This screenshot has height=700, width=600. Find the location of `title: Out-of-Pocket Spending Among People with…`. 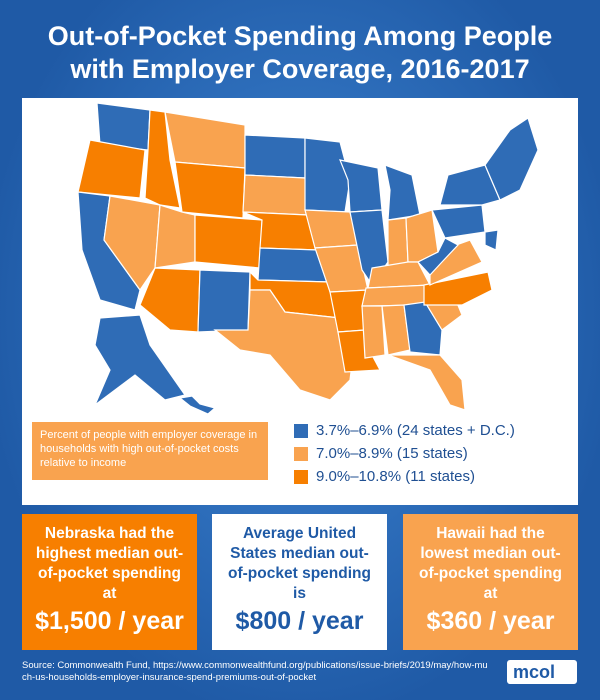

title: Out-of-Pocket Spending Among People with… is located at coordinates (300, 53).